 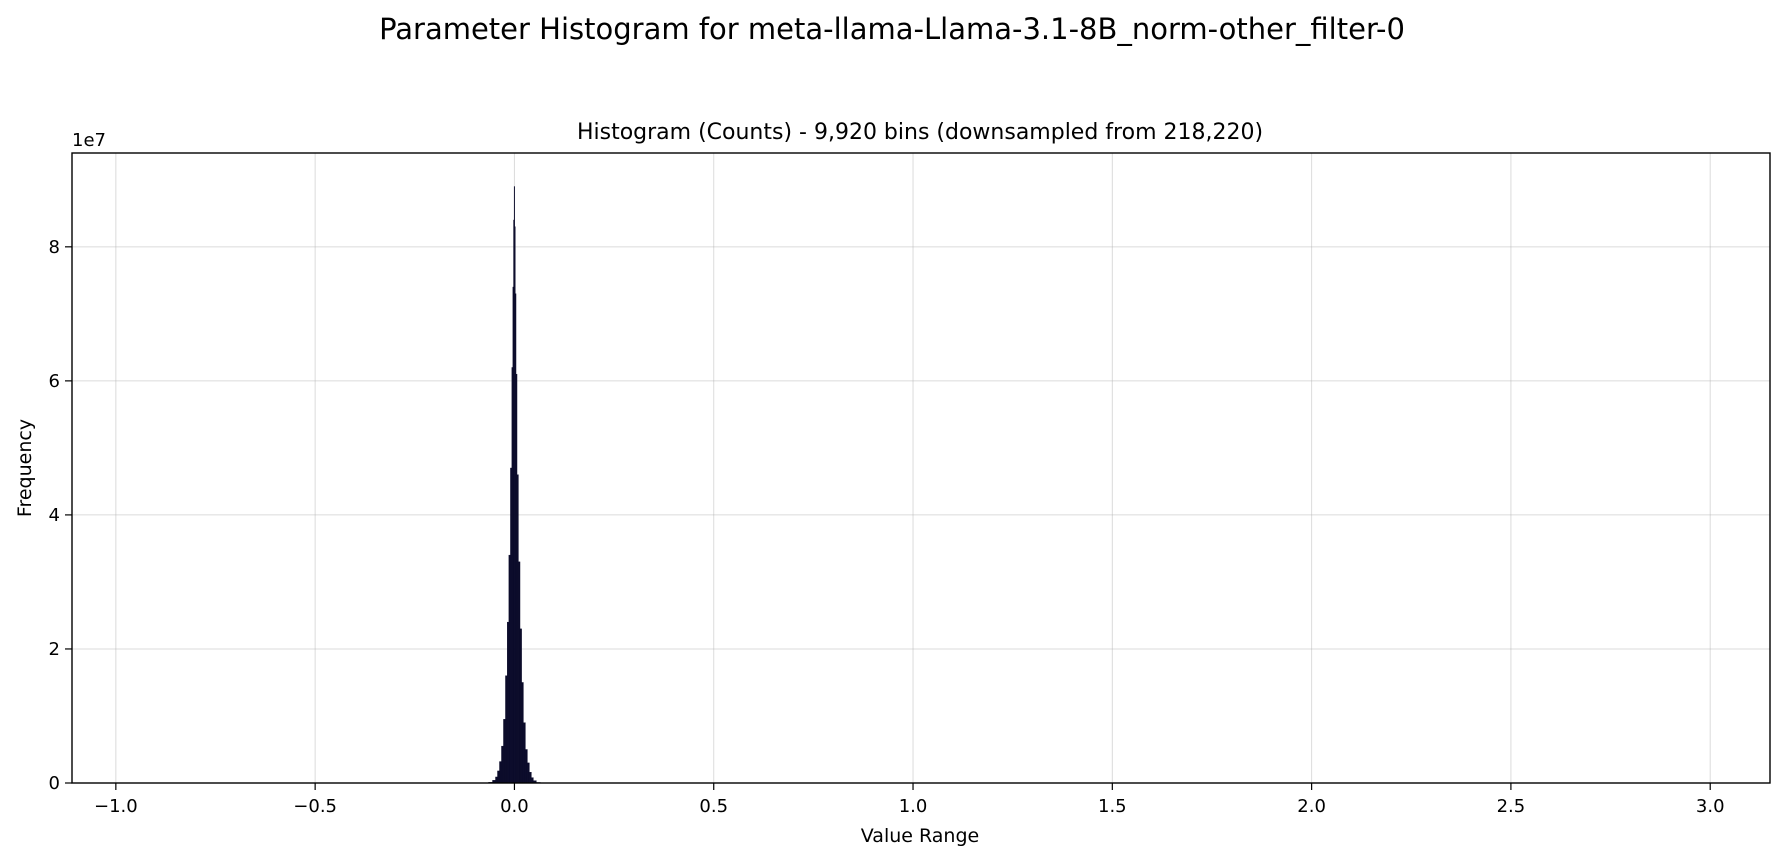 I want to click on x-tick-label: 2.0, so click(x=1311, y=806).